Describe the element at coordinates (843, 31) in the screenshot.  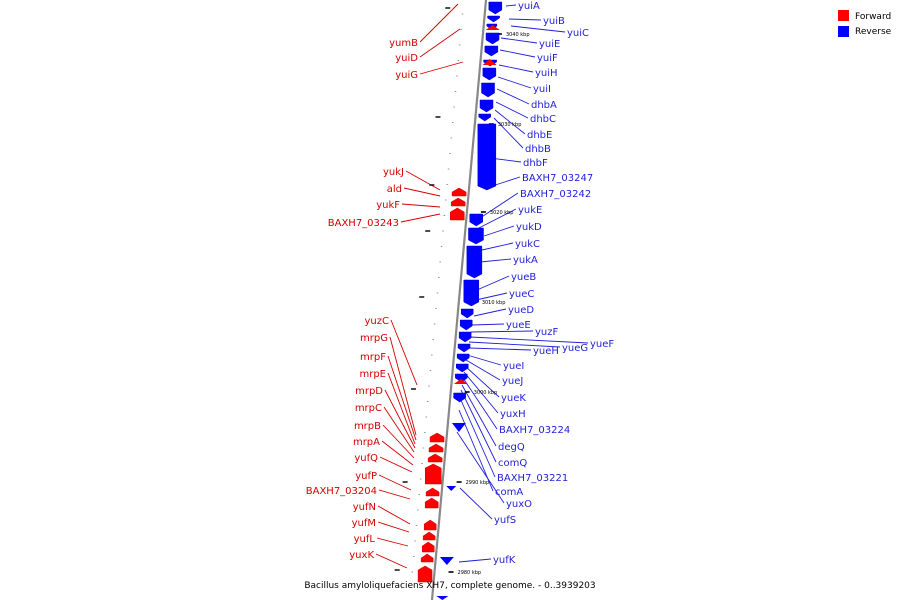
I see `legend-reverse-swatch` at that location.